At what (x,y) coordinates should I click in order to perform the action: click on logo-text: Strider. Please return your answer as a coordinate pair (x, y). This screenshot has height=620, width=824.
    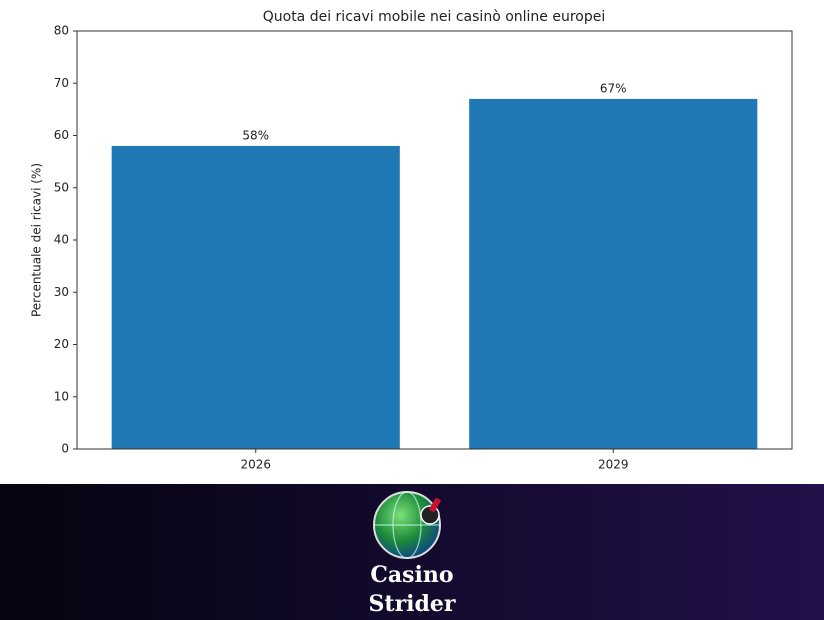
    Looking at the image, I should click on (412, 604).